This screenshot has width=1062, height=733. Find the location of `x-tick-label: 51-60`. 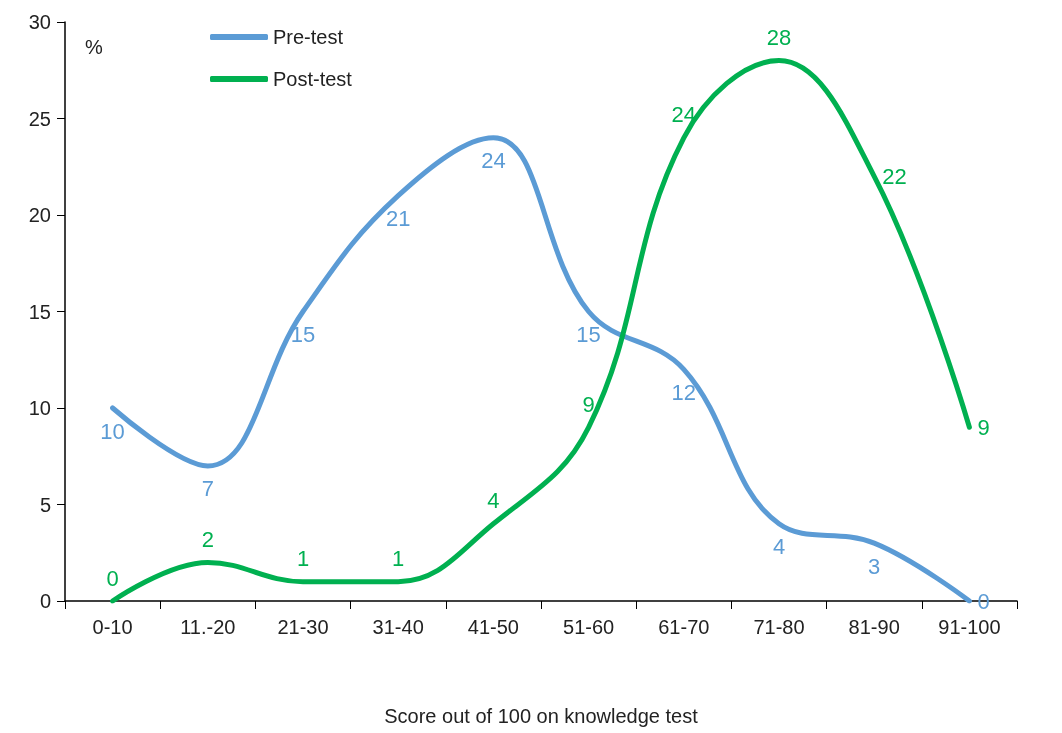

x-tick-label: 51-60 is located at coordinates (589, 627).